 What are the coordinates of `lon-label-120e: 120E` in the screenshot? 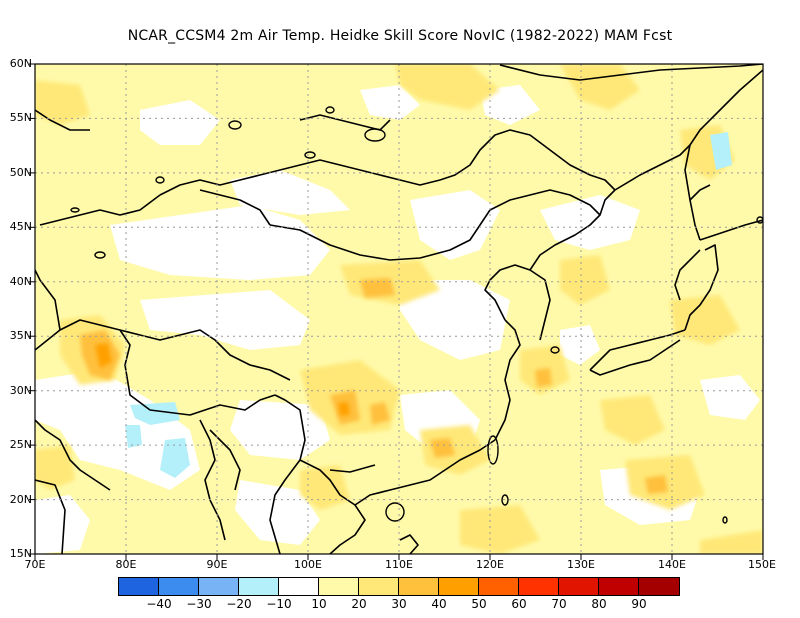 It's located at (490, 564).